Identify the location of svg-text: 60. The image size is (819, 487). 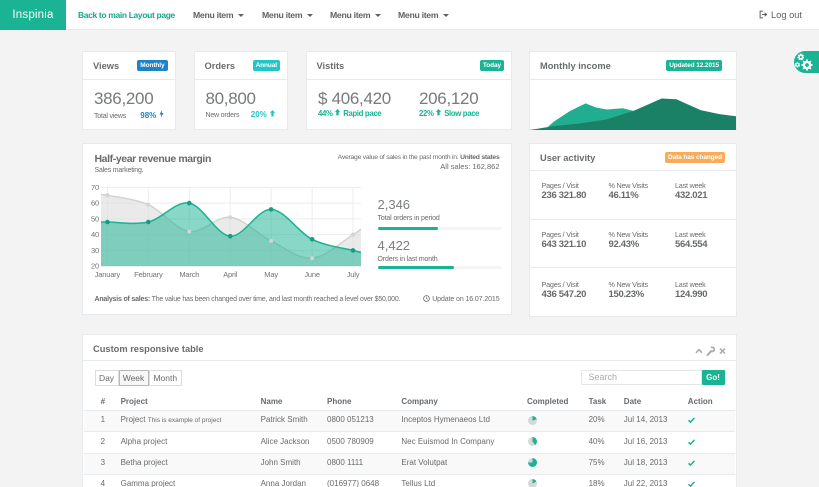
(95, 203).